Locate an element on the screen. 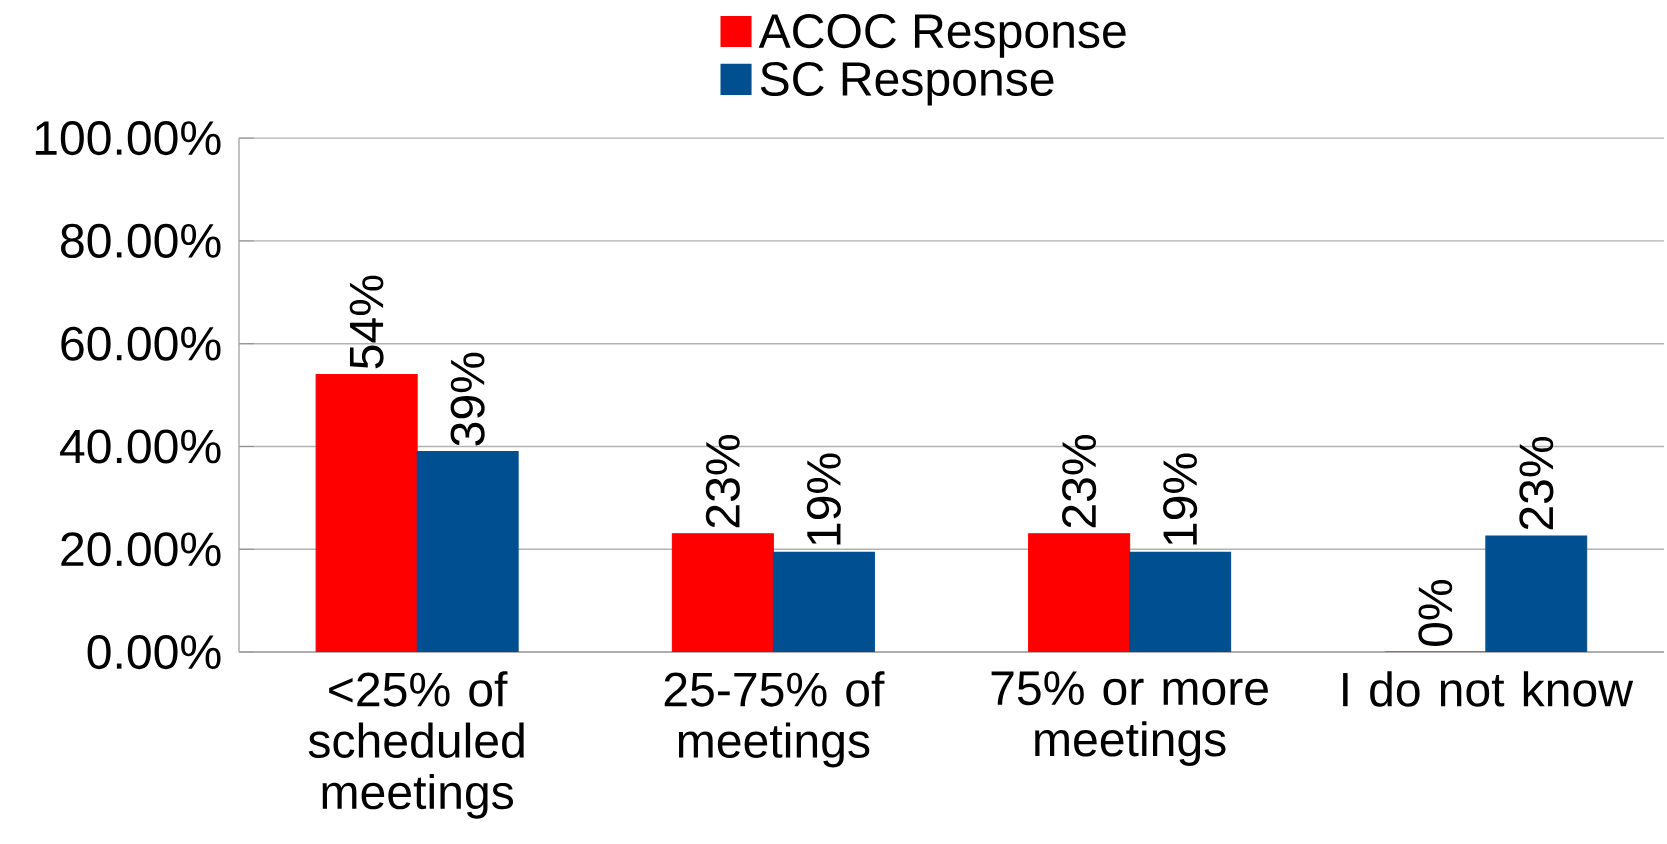  x-tick-label: 25-75% of meetings is located at coordinates (774, 719).